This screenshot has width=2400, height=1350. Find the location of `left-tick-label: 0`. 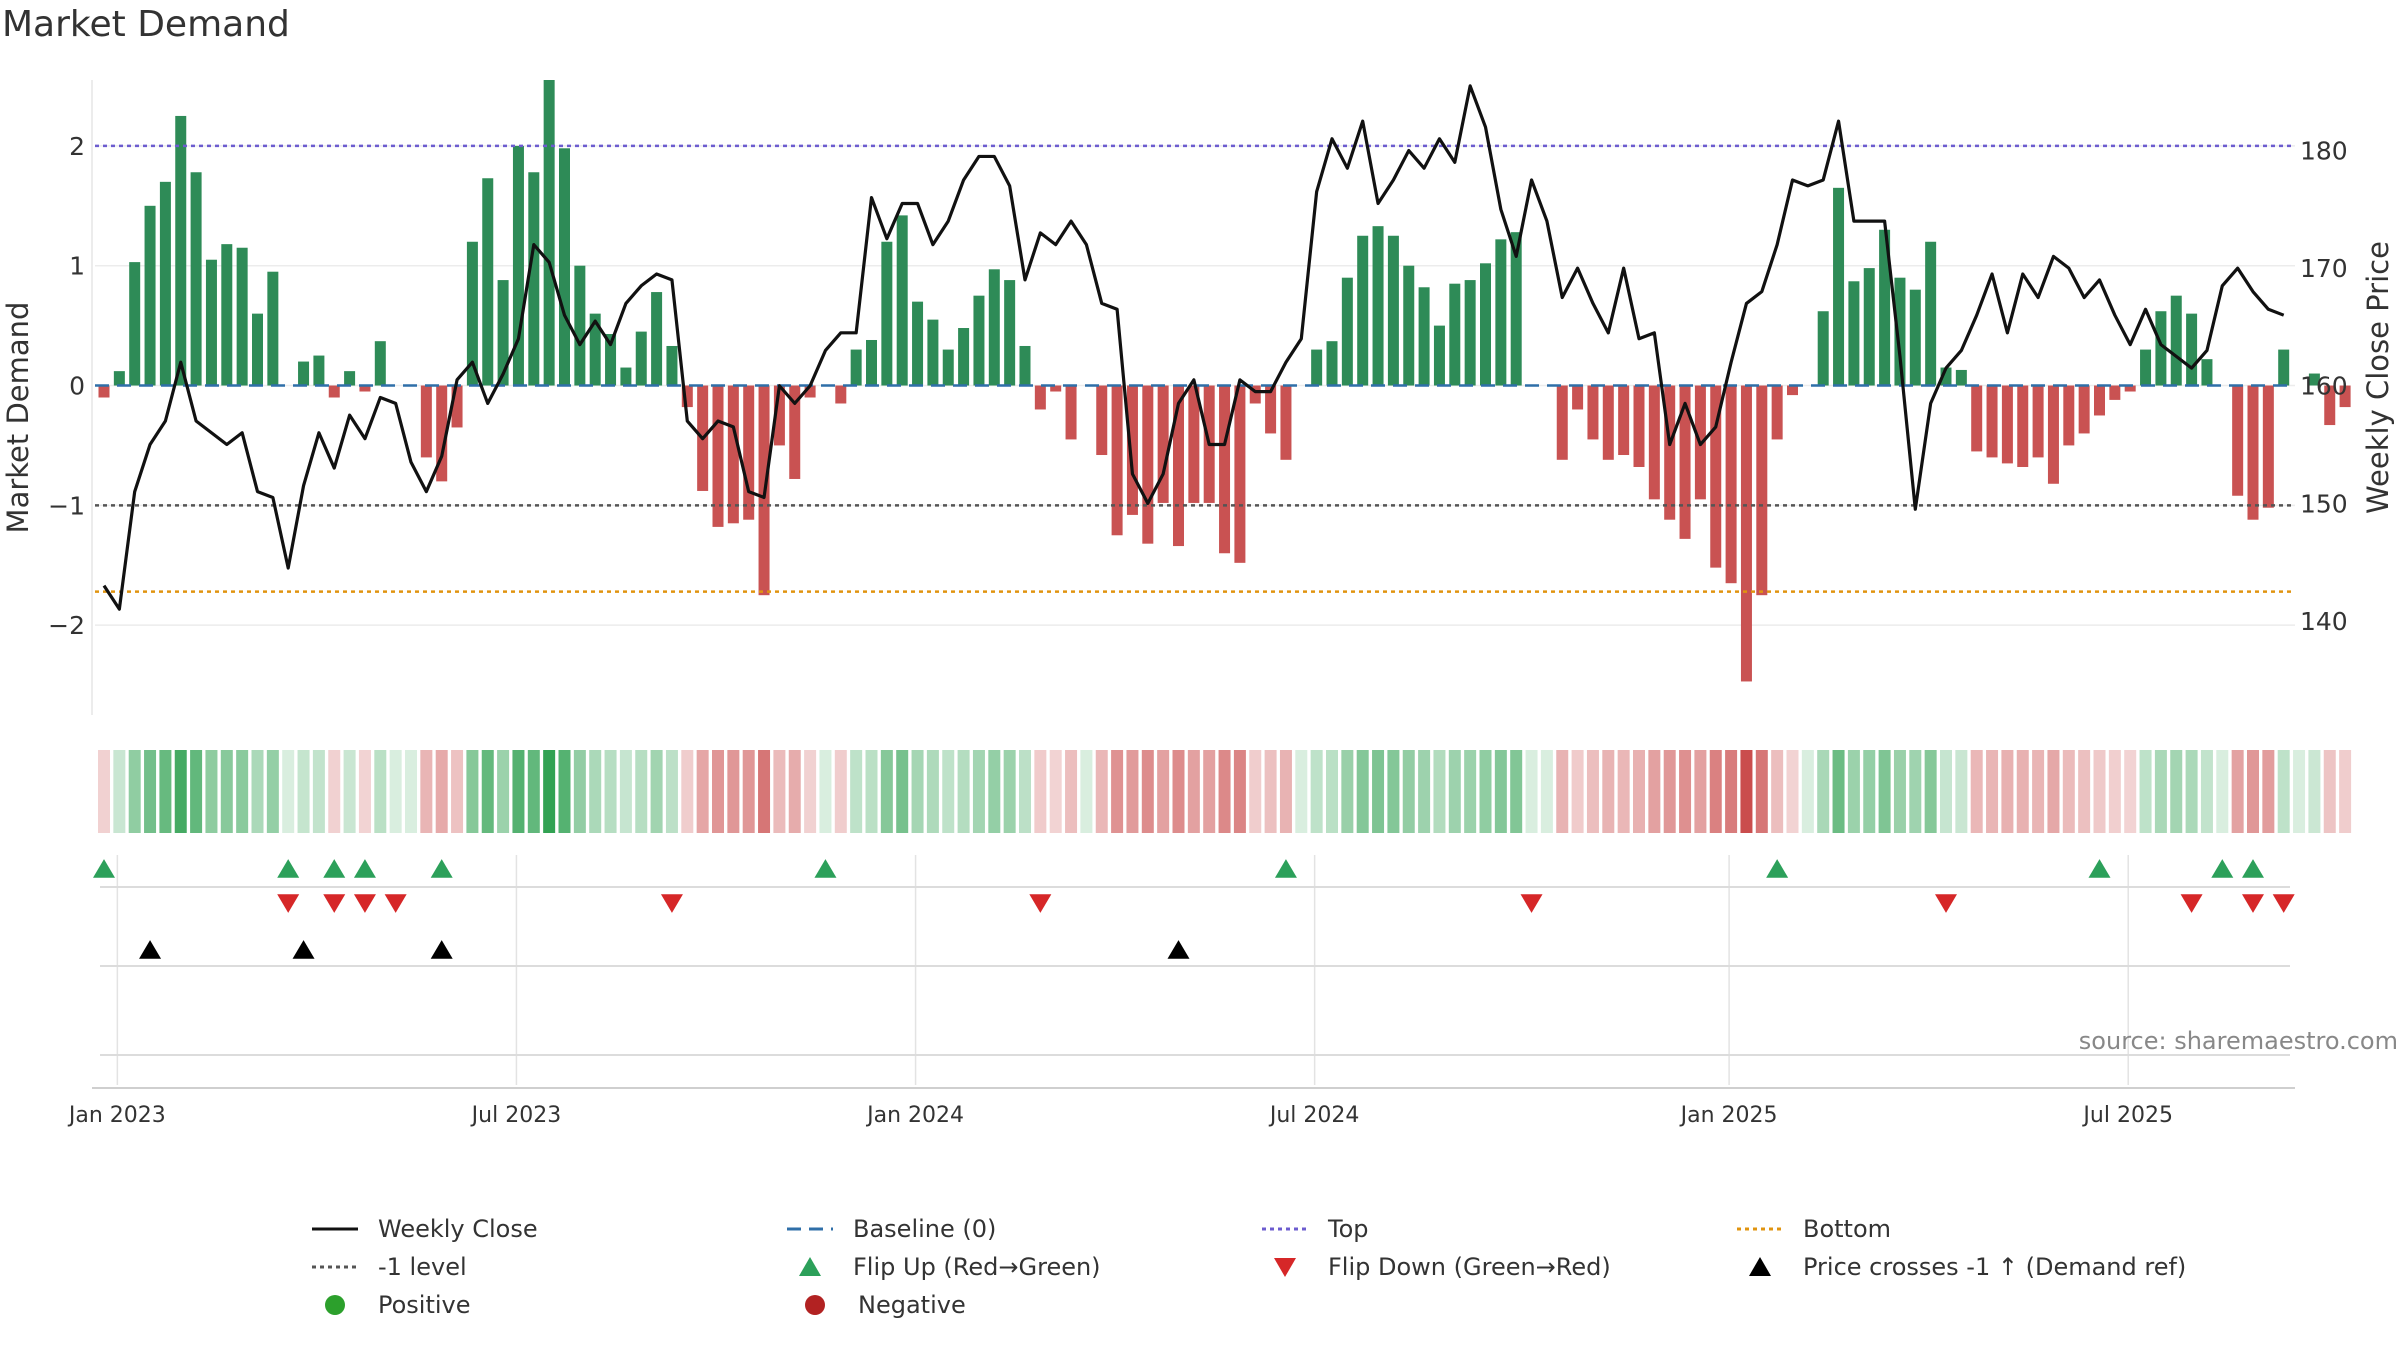

left-tick-label: 0 is located at coordinates (77, 386).